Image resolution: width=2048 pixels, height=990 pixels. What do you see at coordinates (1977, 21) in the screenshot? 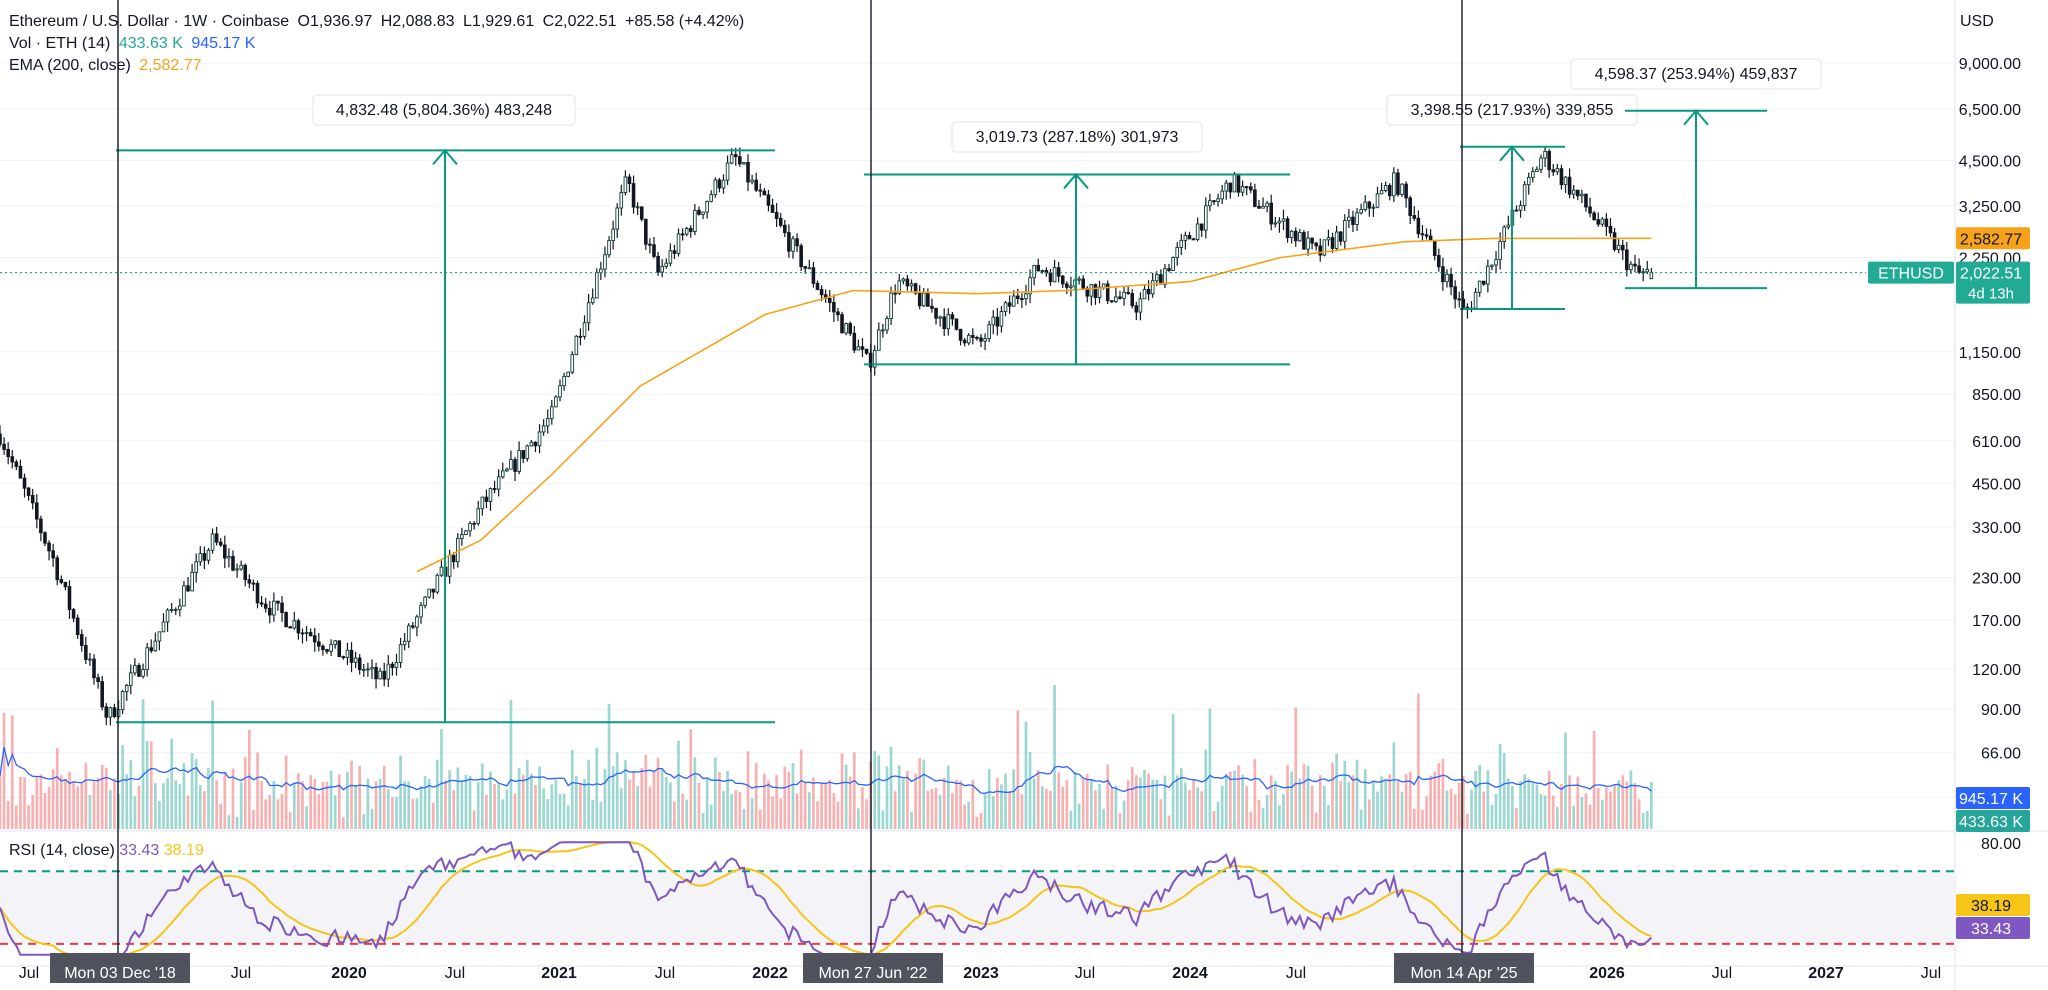
I see `currency-label: USD` at bounding box center [1977, 21].